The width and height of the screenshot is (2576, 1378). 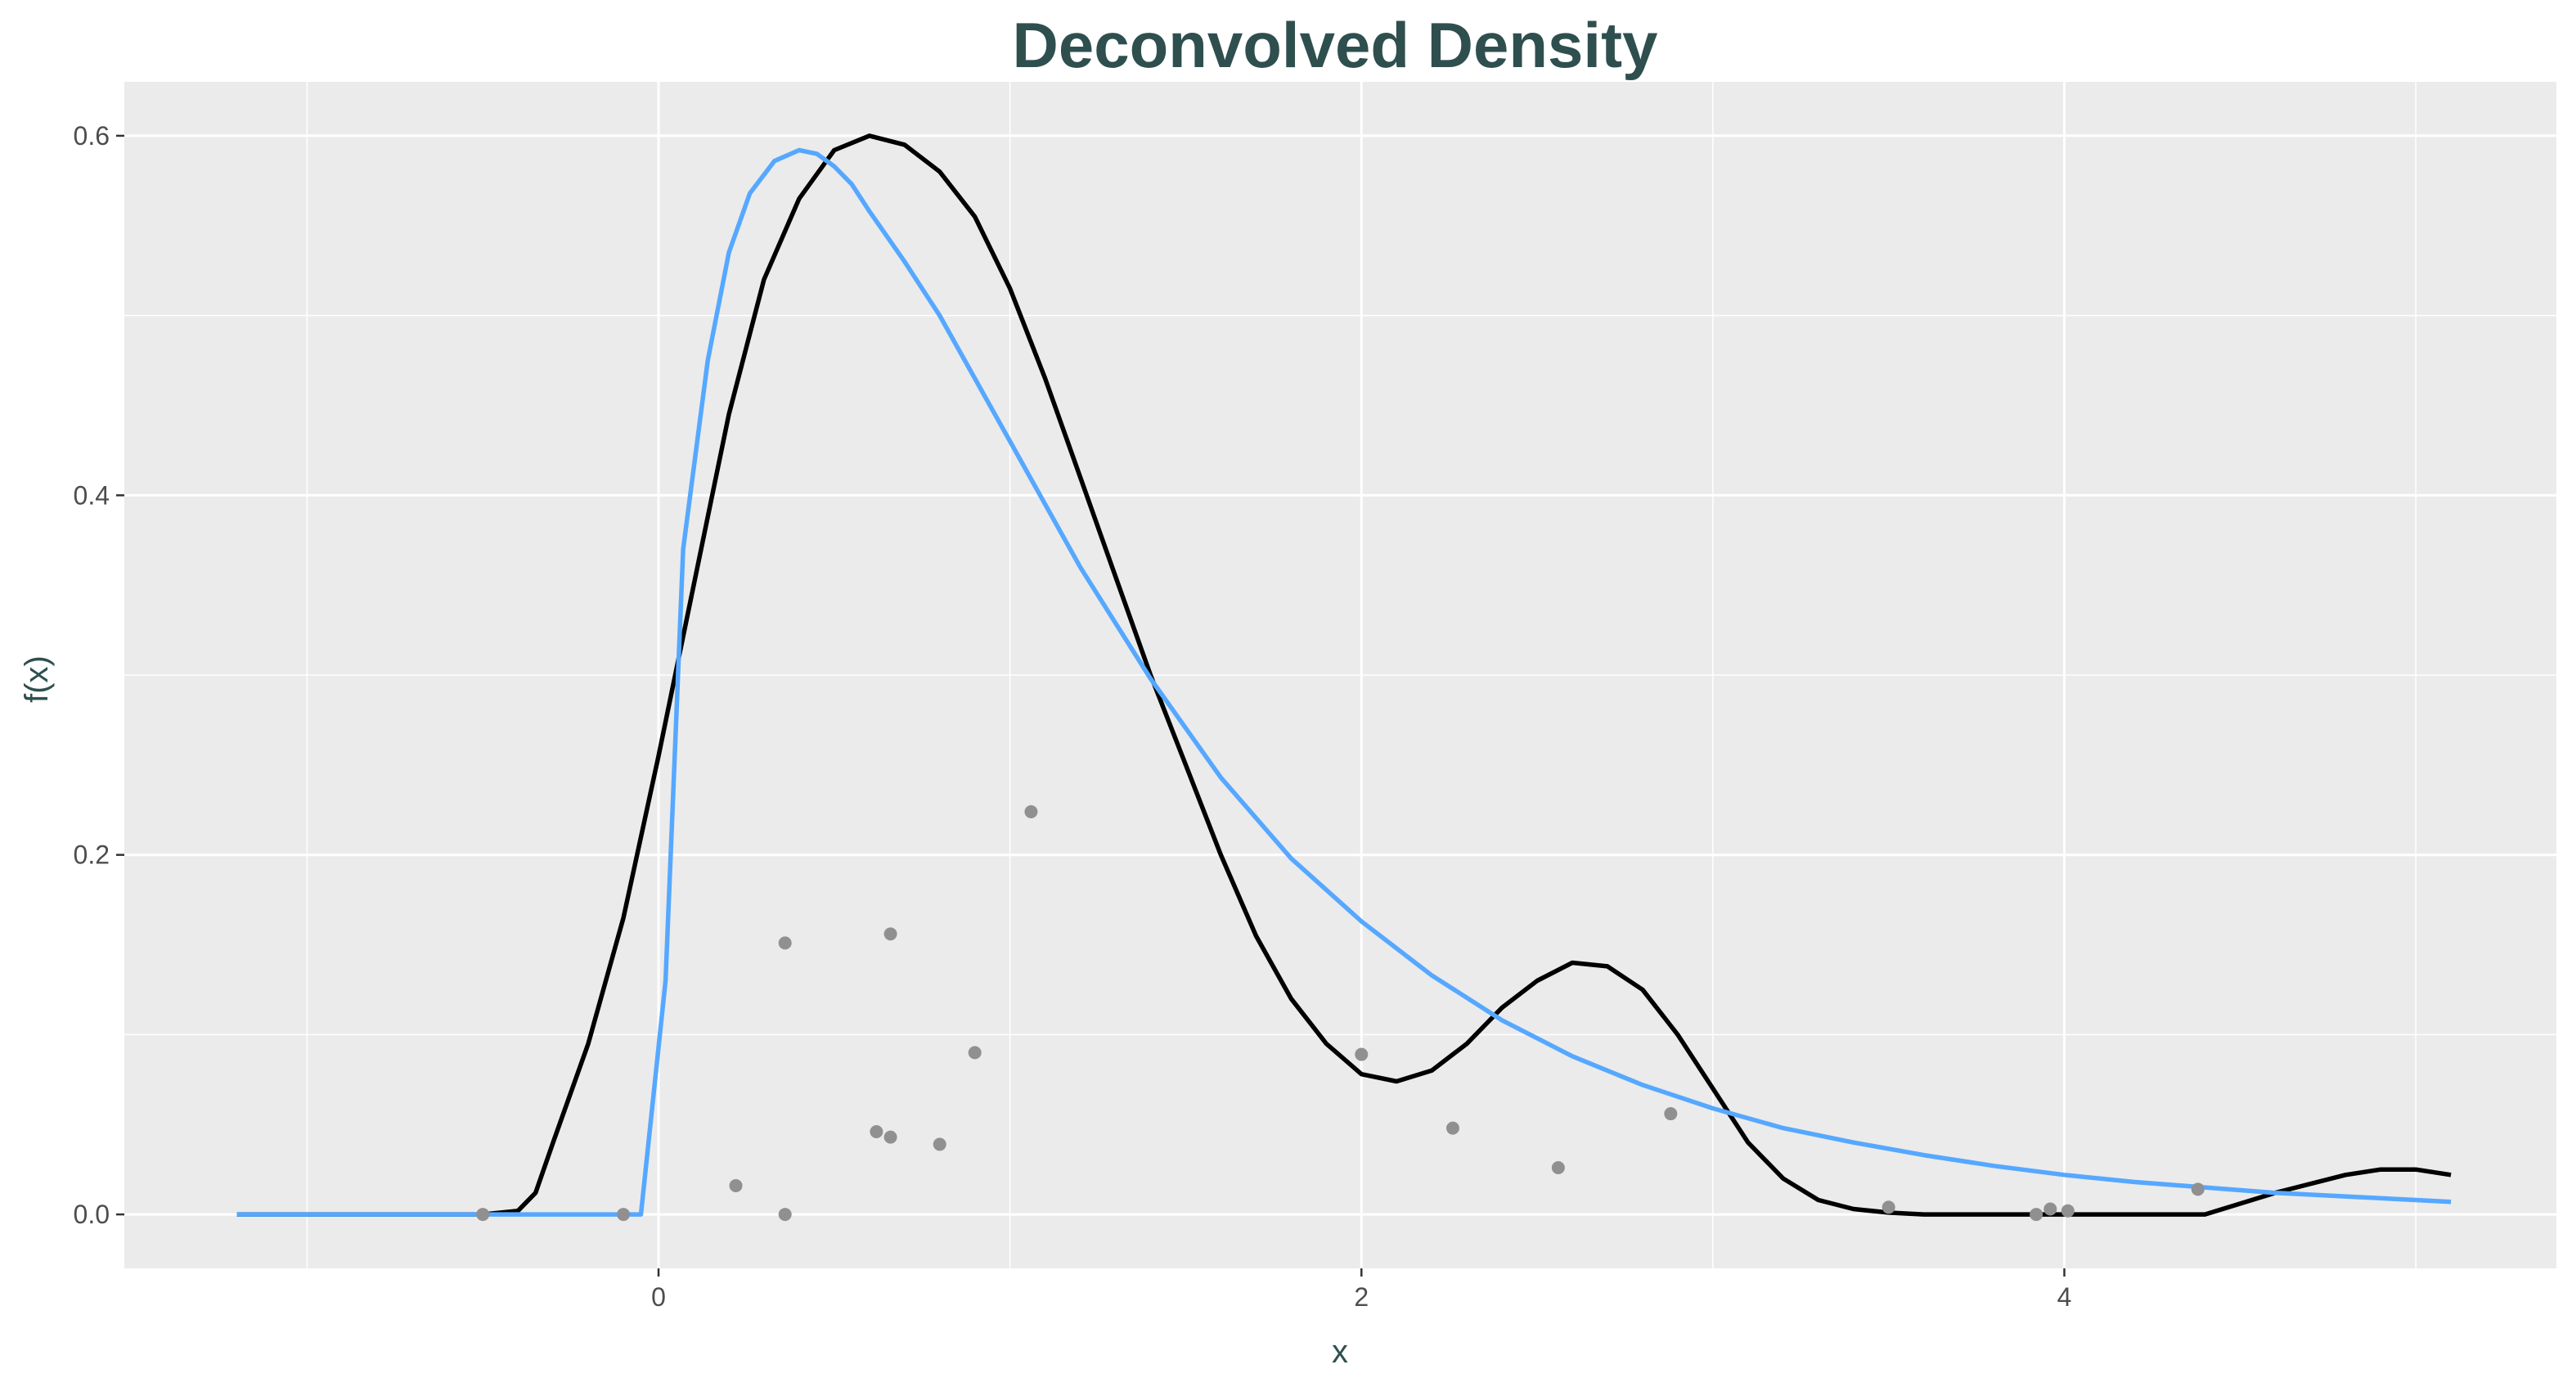 What do you see at coordinates (1361, 1297) in the screenshot?
I see `x-tick-label: 2` at bounding box center [1361, 1297].